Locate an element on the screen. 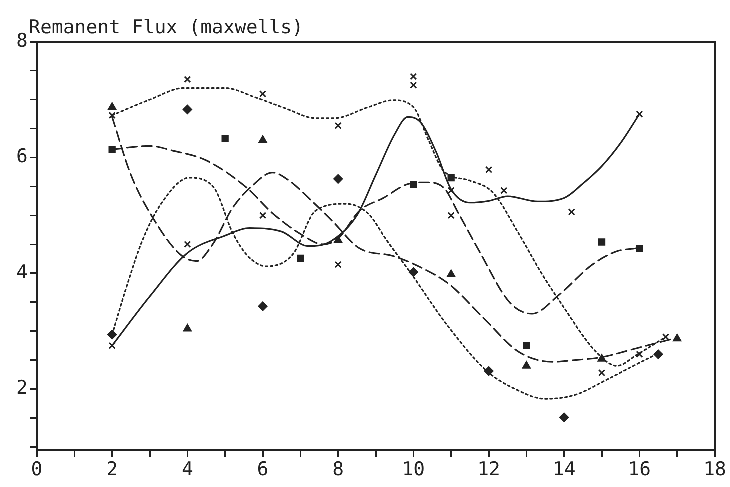 This screenshot has width=730, height=487. x-tick-label: 8 is located at coordinates (338, 469).